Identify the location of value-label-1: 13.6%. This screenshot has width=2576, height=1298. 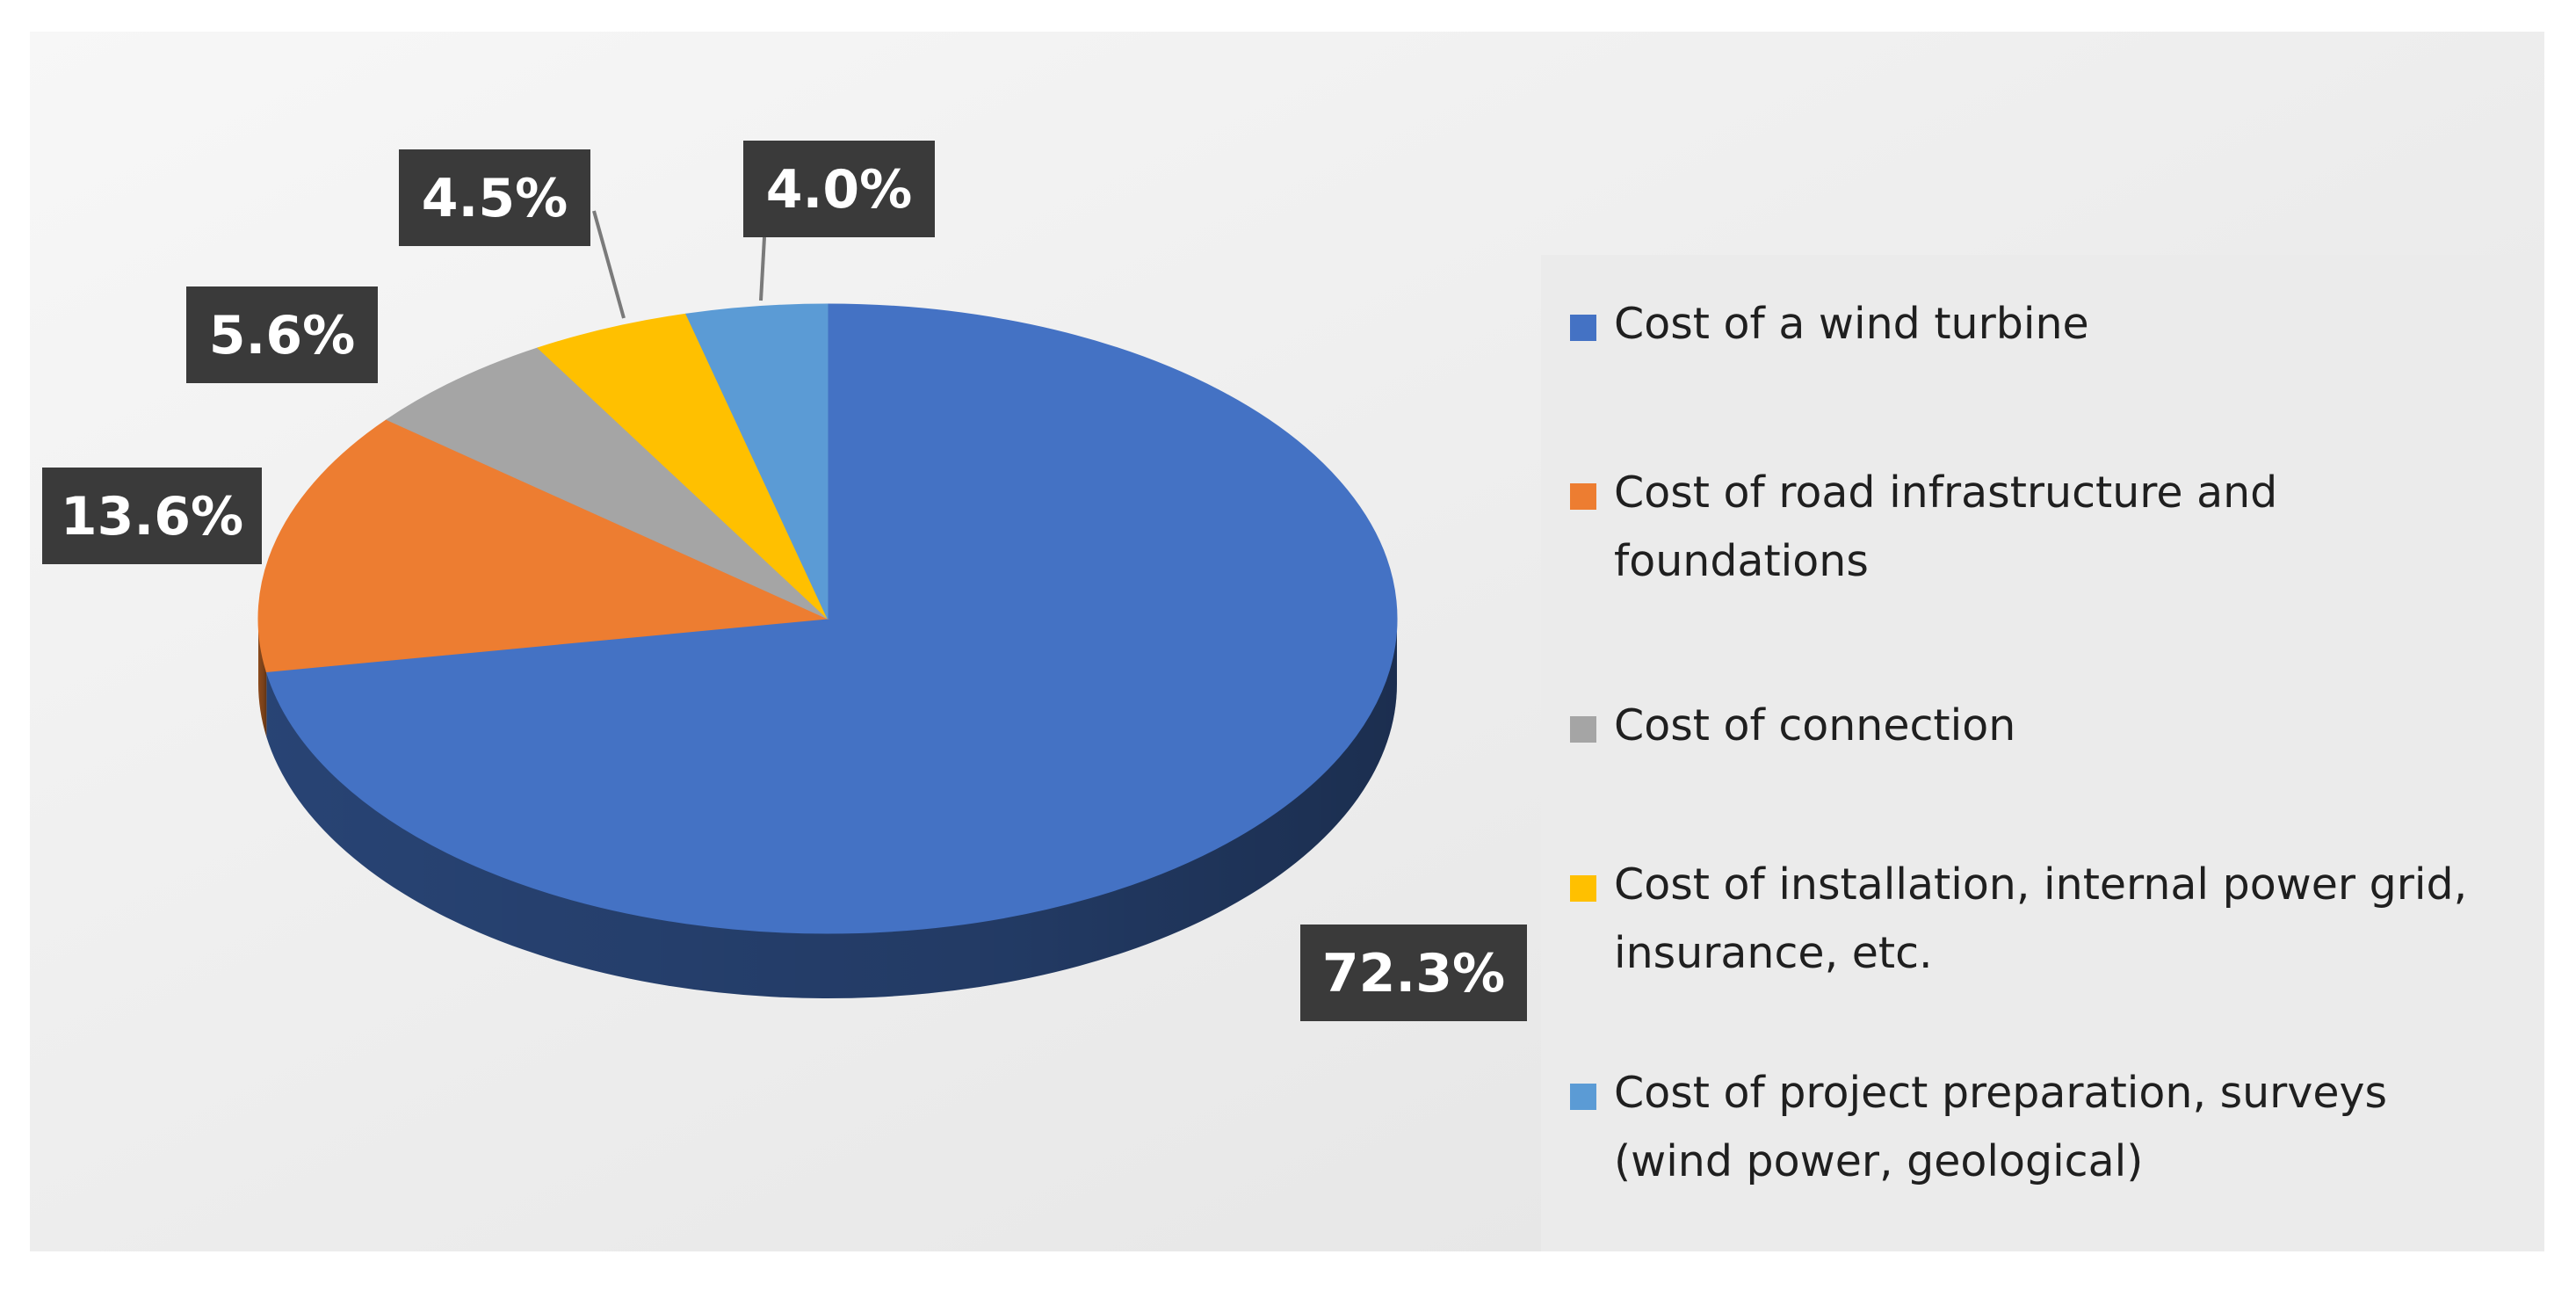
(152, 516).